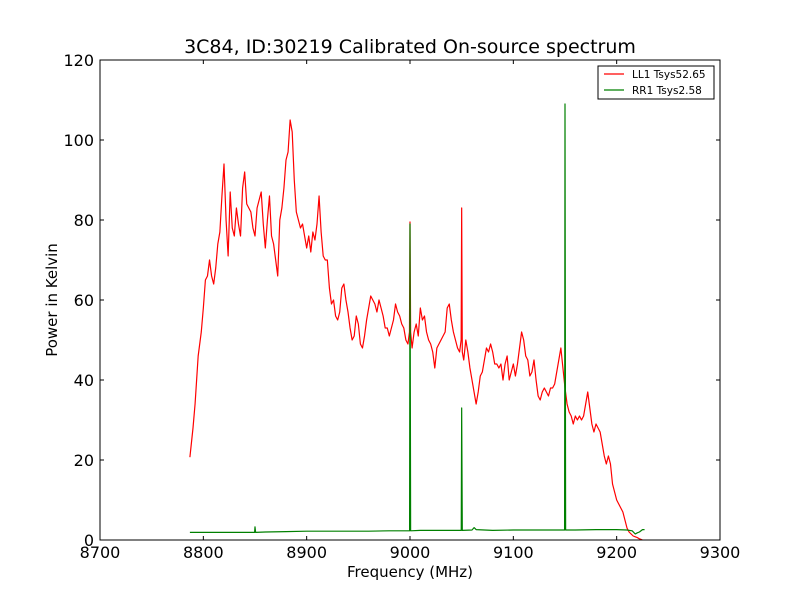 The width and height of the screenshot is (800, 600). Describe the element at coordinates (52, 300) in the screenshot. I see `y-axis-label: Power in Kelvin` at that location.